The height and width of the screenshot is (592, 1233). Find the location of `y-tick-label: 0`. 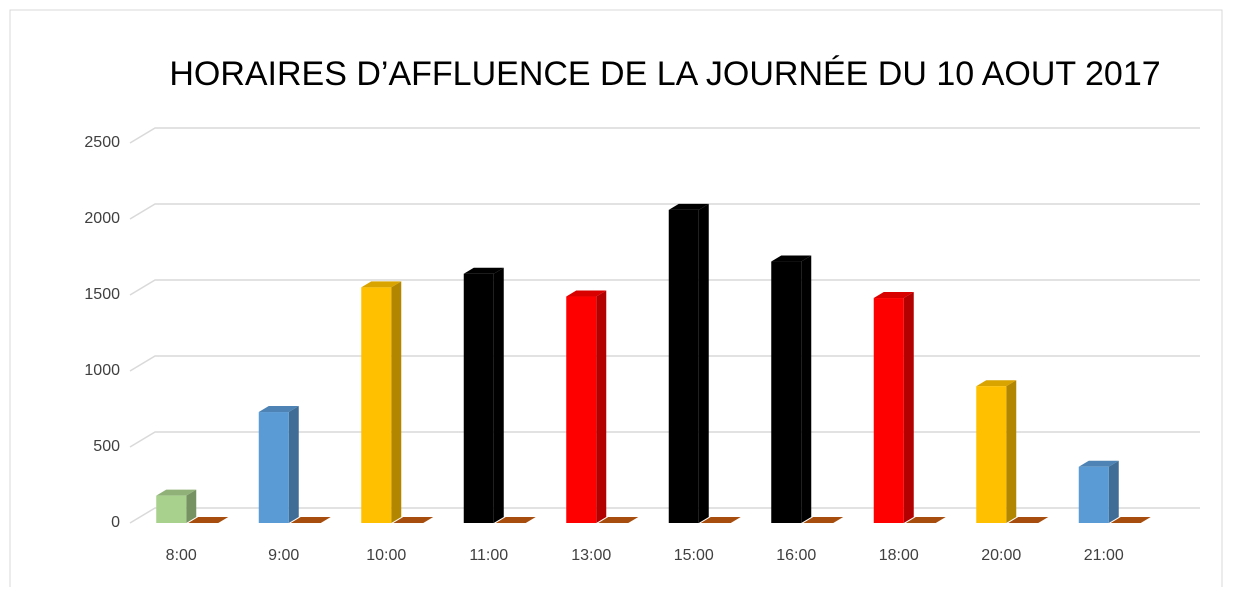

y-tick-label: 0 is located at coordinates (115, 522).